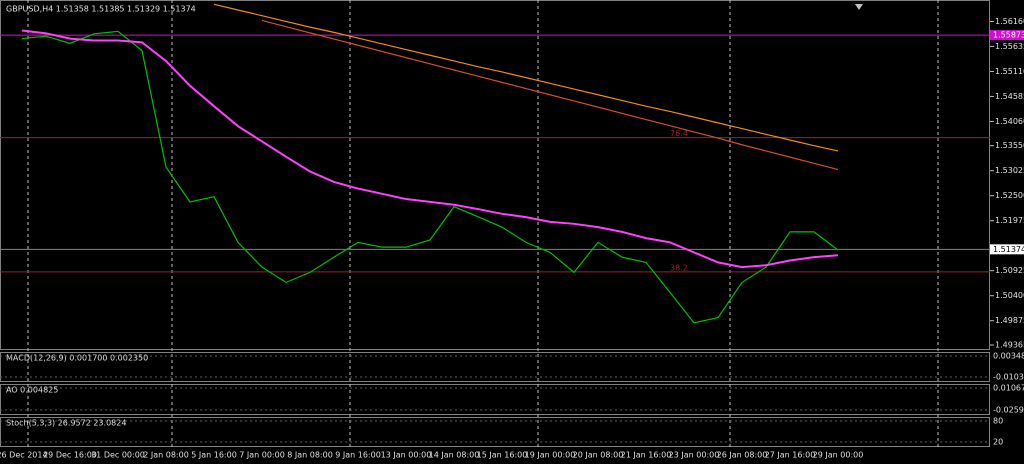  Describe the element at coordinates (1009, 195) in the screenshot. I see `y-tick-label: 1.52500` at that location.